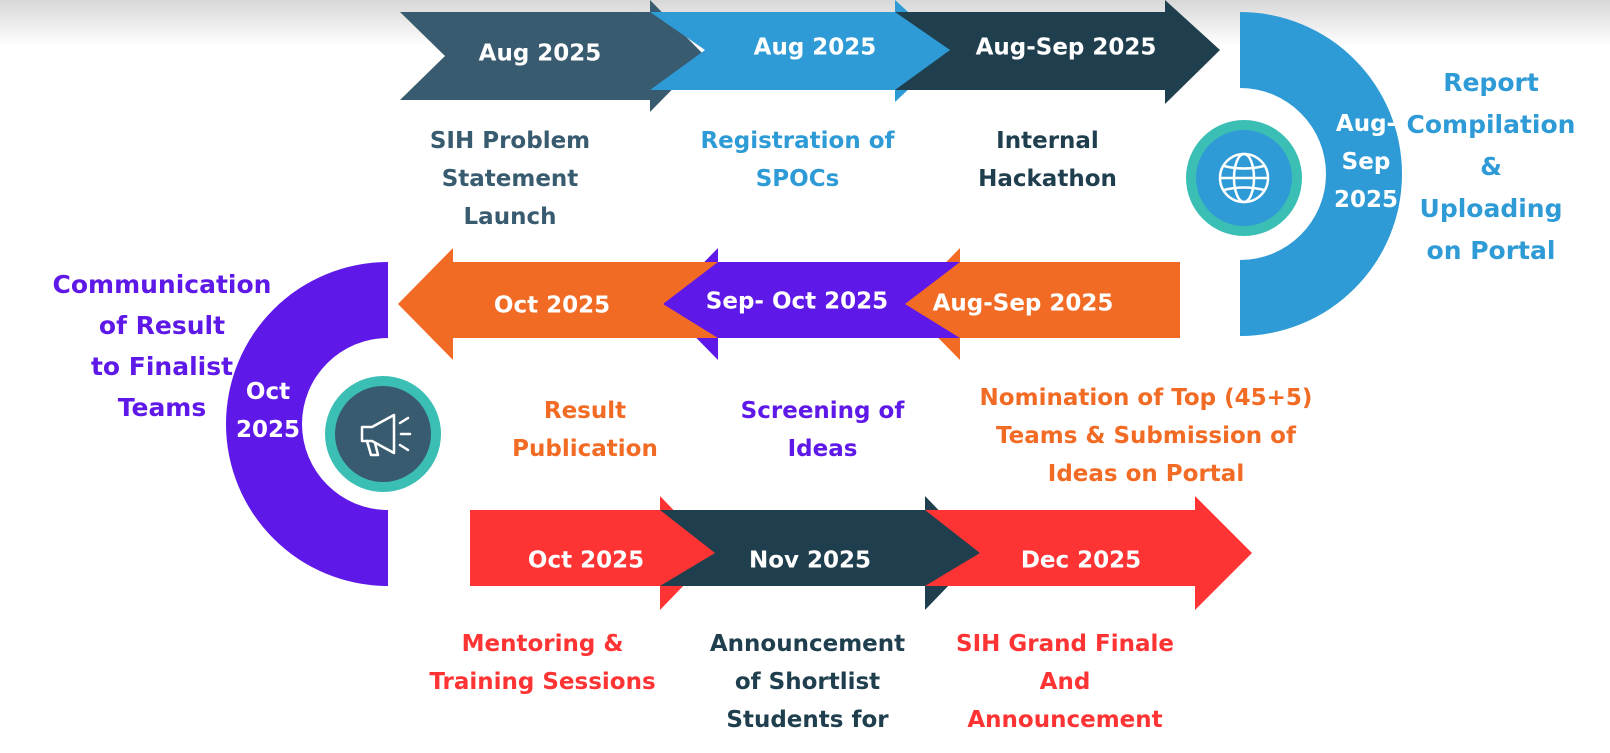  I want to click on megaphone-icon, so click(386, 435).